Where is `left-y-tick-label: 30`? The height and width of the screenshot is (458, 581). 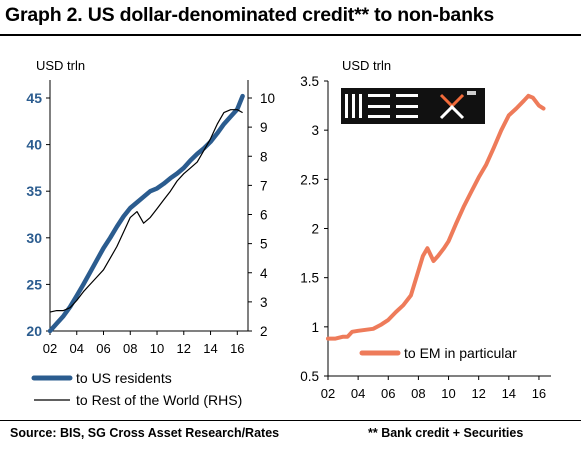 left-y-tick-label: 30 is located at coordinates (34, 238).